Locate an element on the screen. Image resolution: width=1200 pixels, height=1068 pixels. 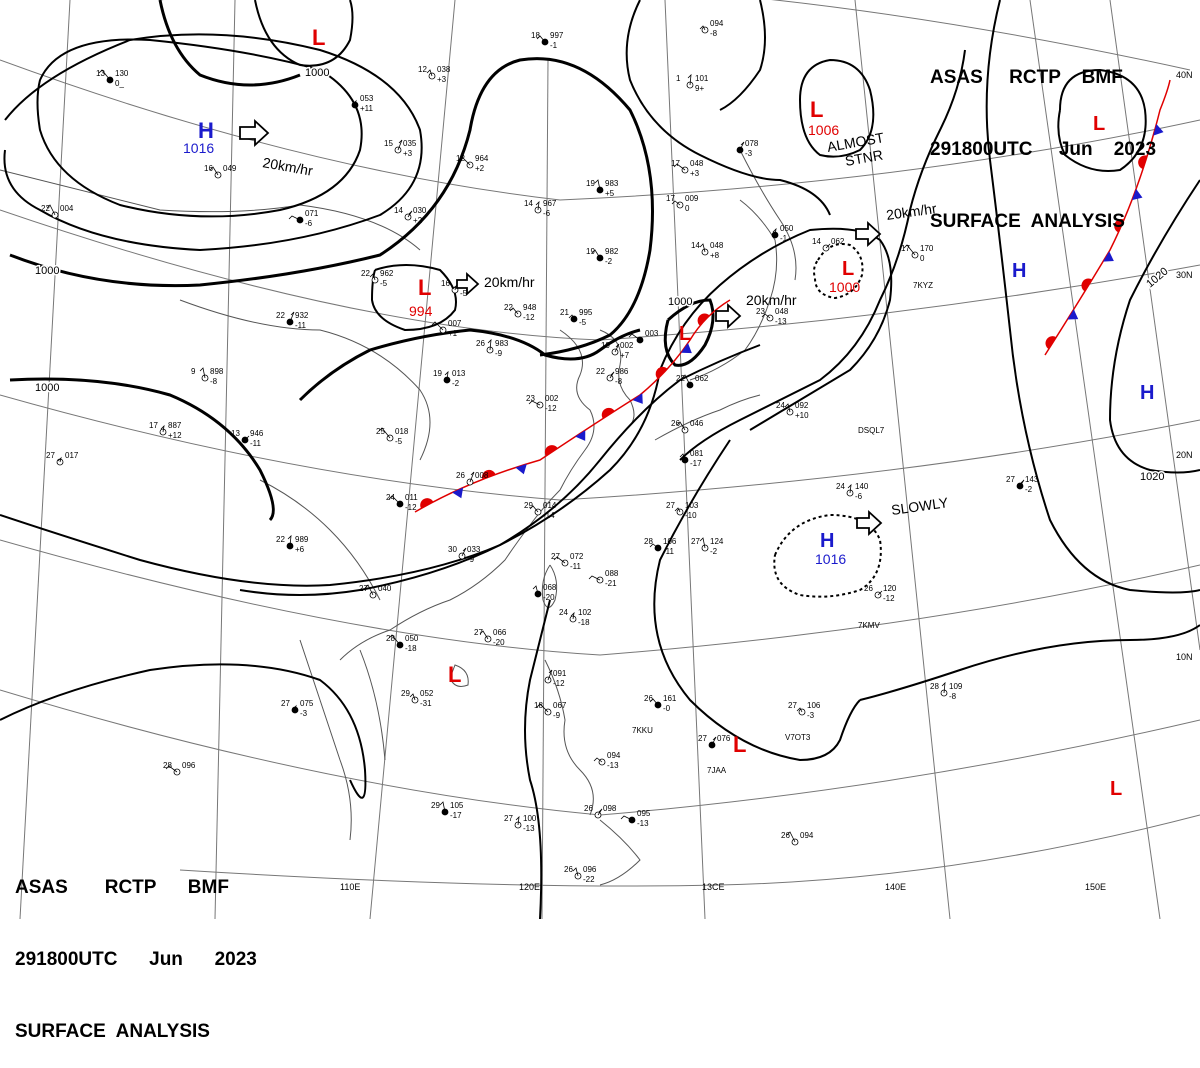
station-pressure: 898 is located at coordinates (217, 371).